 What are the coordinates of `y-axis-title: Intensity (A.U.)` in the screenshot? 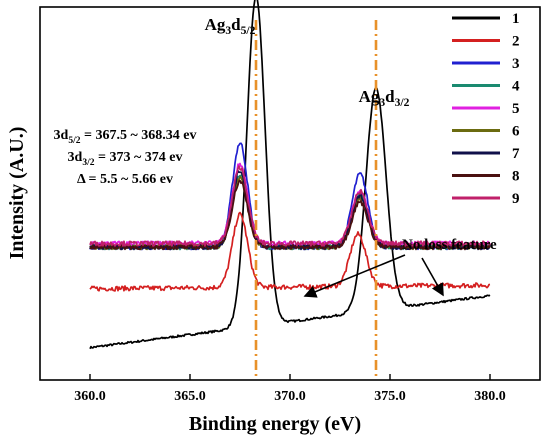 It's located at (17, 193).